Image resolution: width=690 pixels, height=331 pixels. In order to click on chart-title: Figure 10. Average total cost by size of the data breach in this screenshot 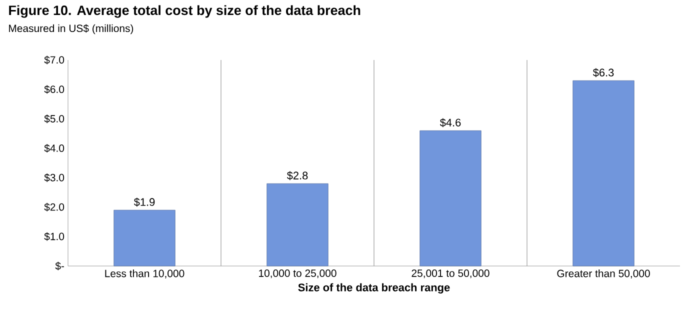, I will do `click(184, 11)`.